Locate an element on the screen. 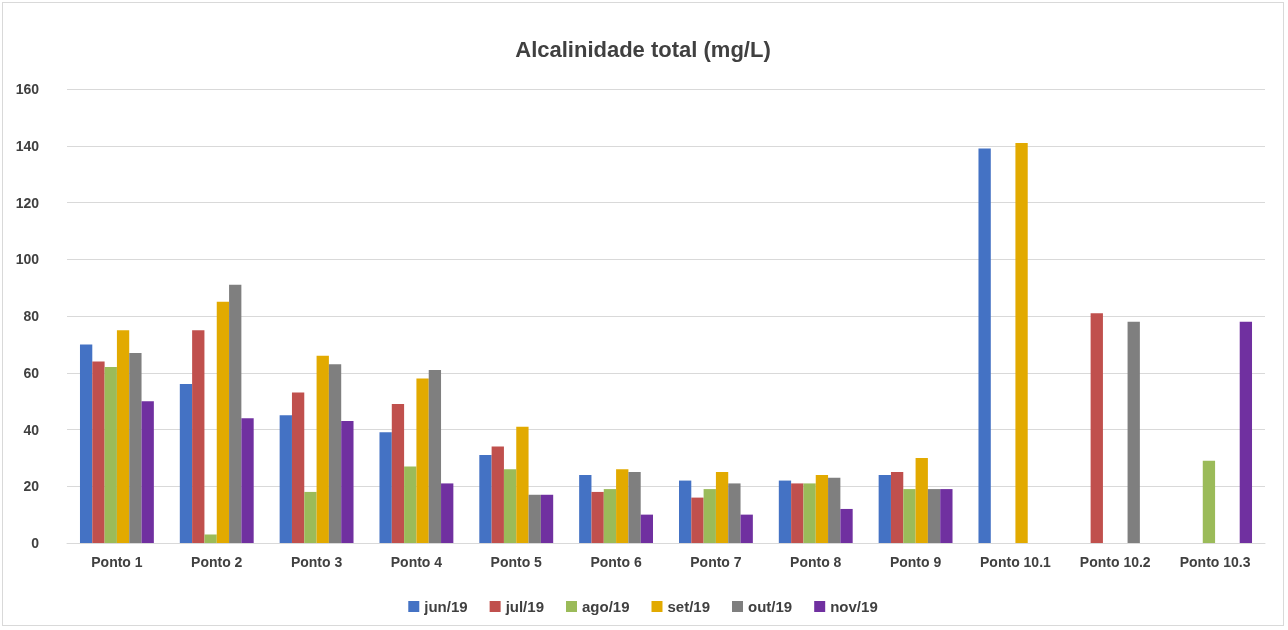  x-tick-label: Ponto 6 is located at coordinates (616, 562).